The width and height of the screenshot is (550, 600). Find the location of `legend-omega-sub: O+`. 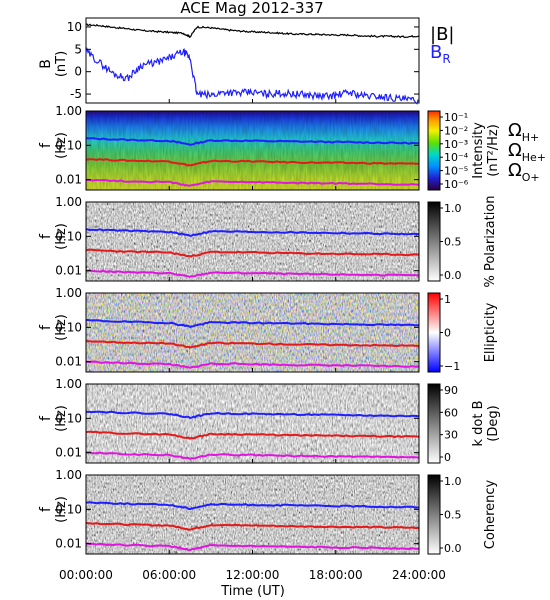

legend-omega-sub: O+ is located at coordinates (531, 177).